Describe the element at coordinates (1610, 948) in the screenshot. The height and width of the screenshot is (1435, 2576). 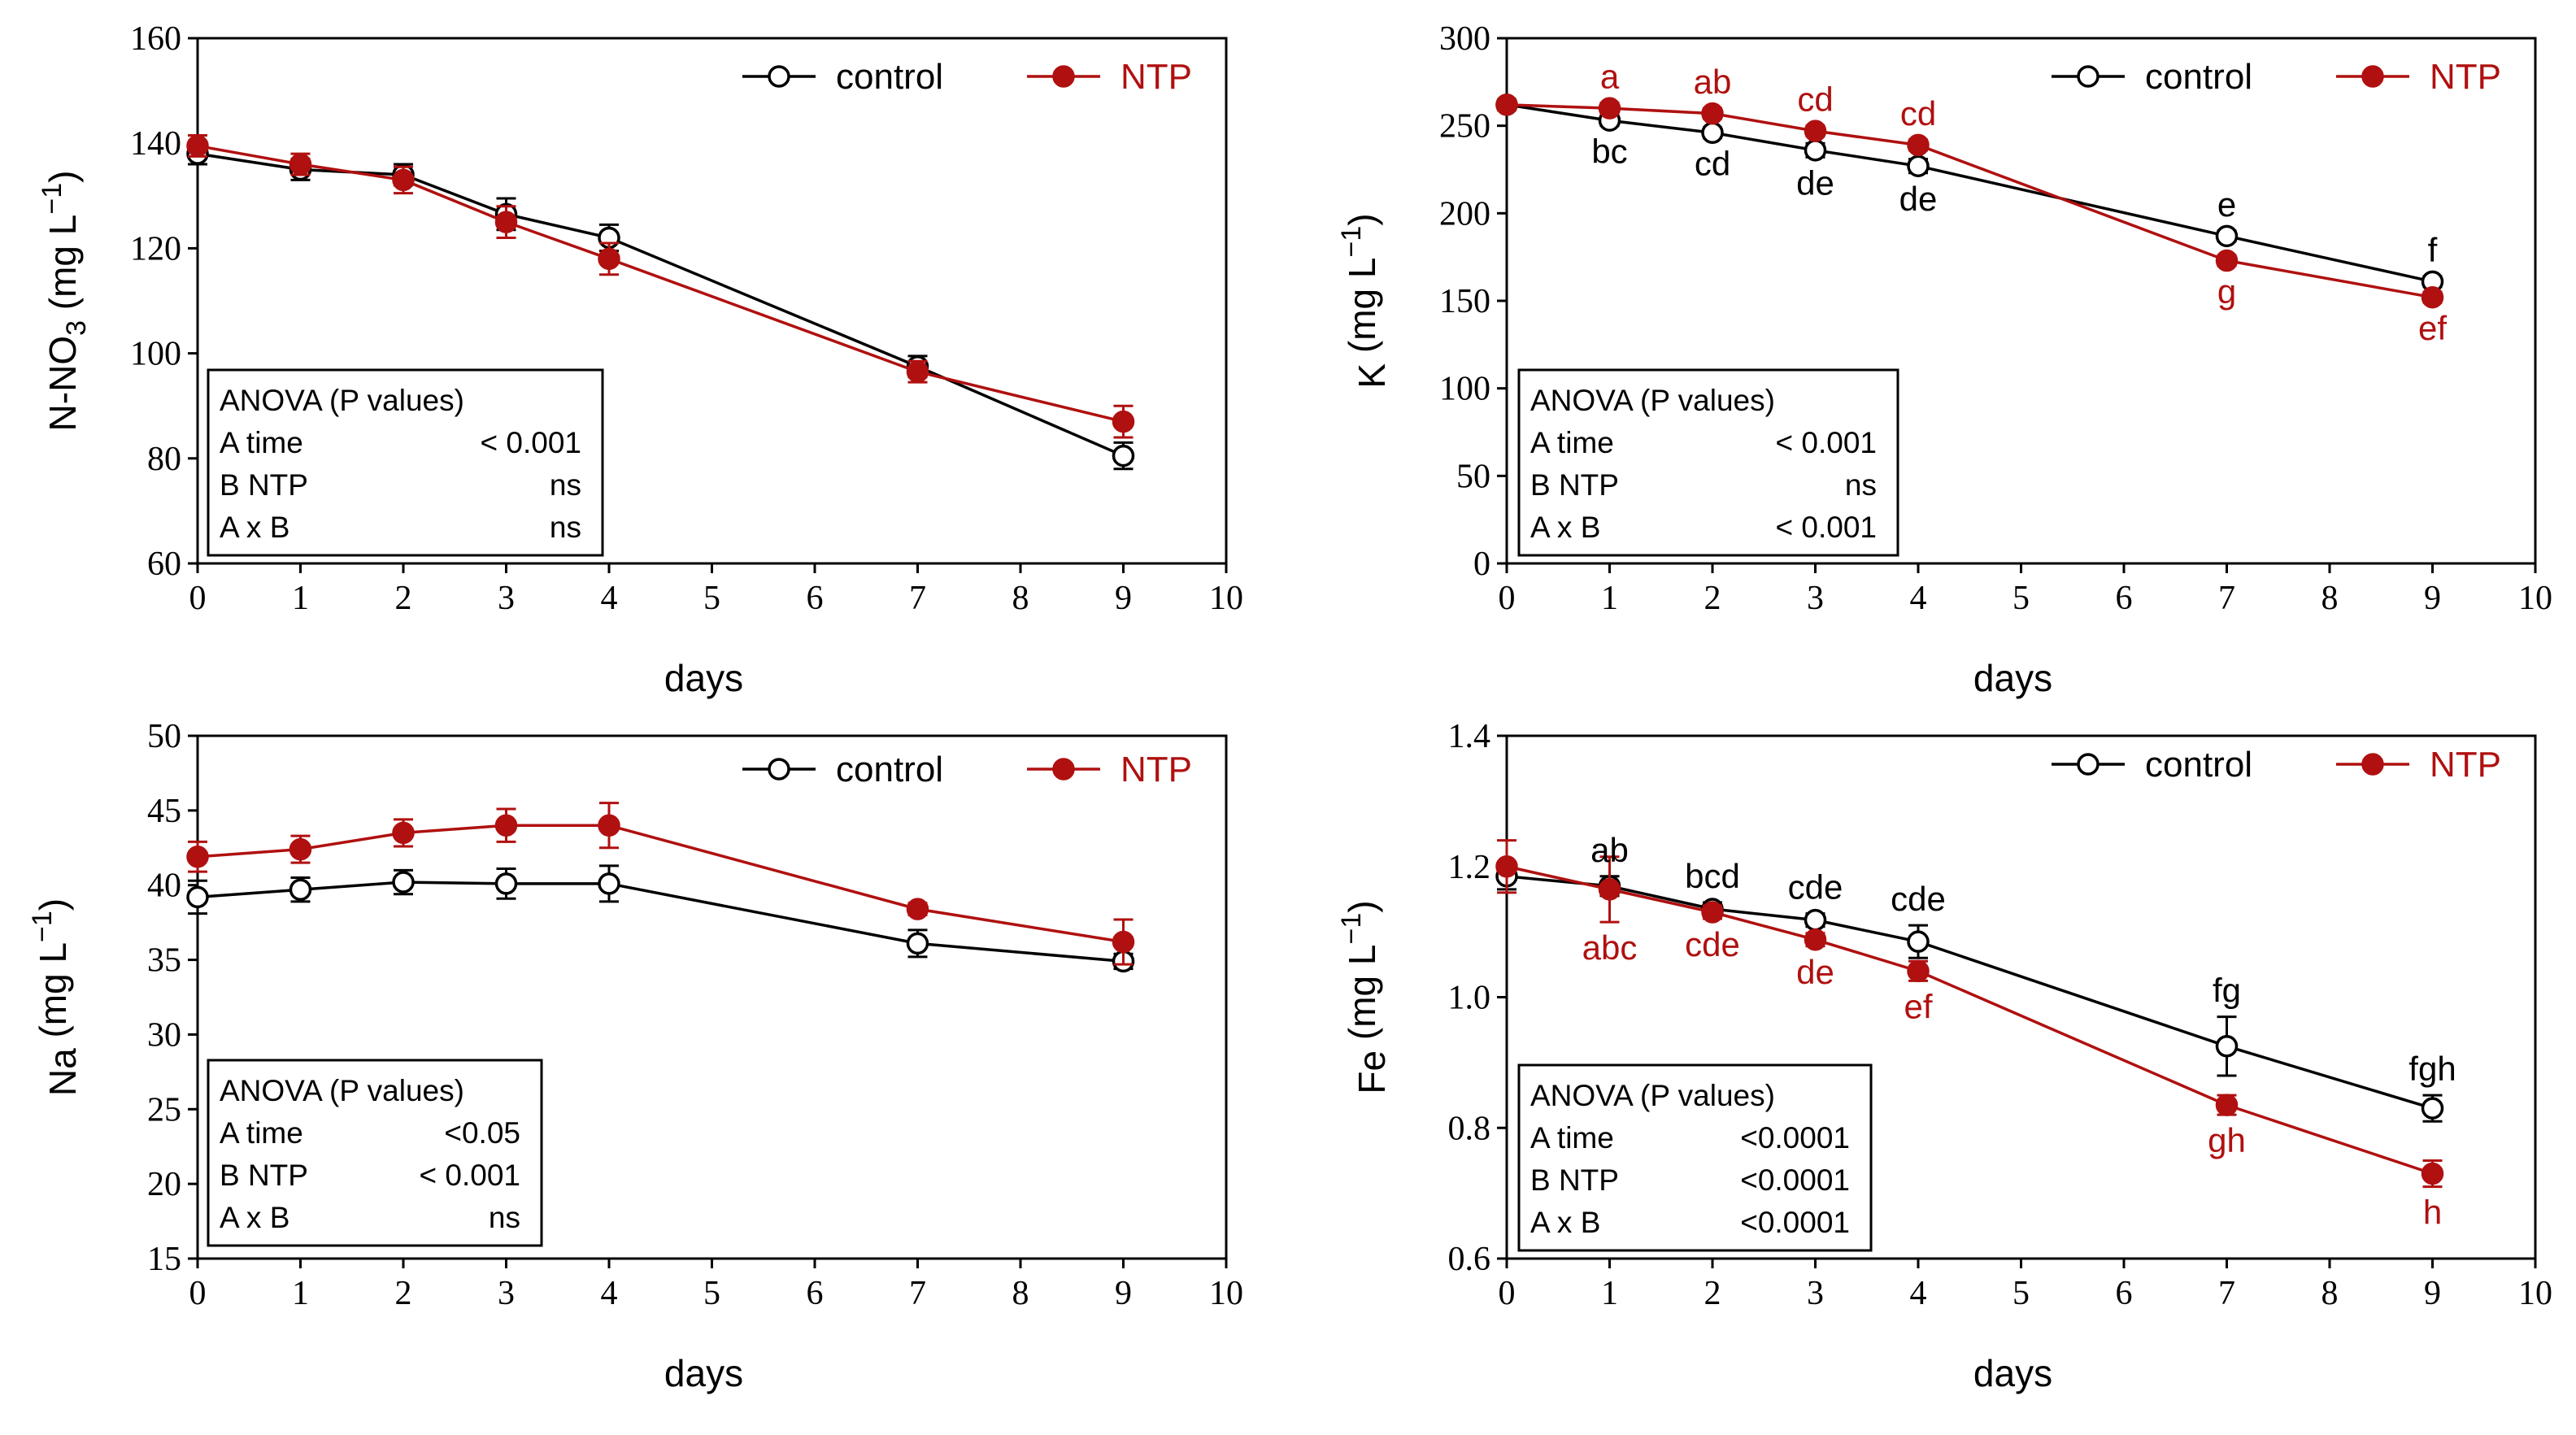
I see `significance-letter-ntp: abc` at that location.